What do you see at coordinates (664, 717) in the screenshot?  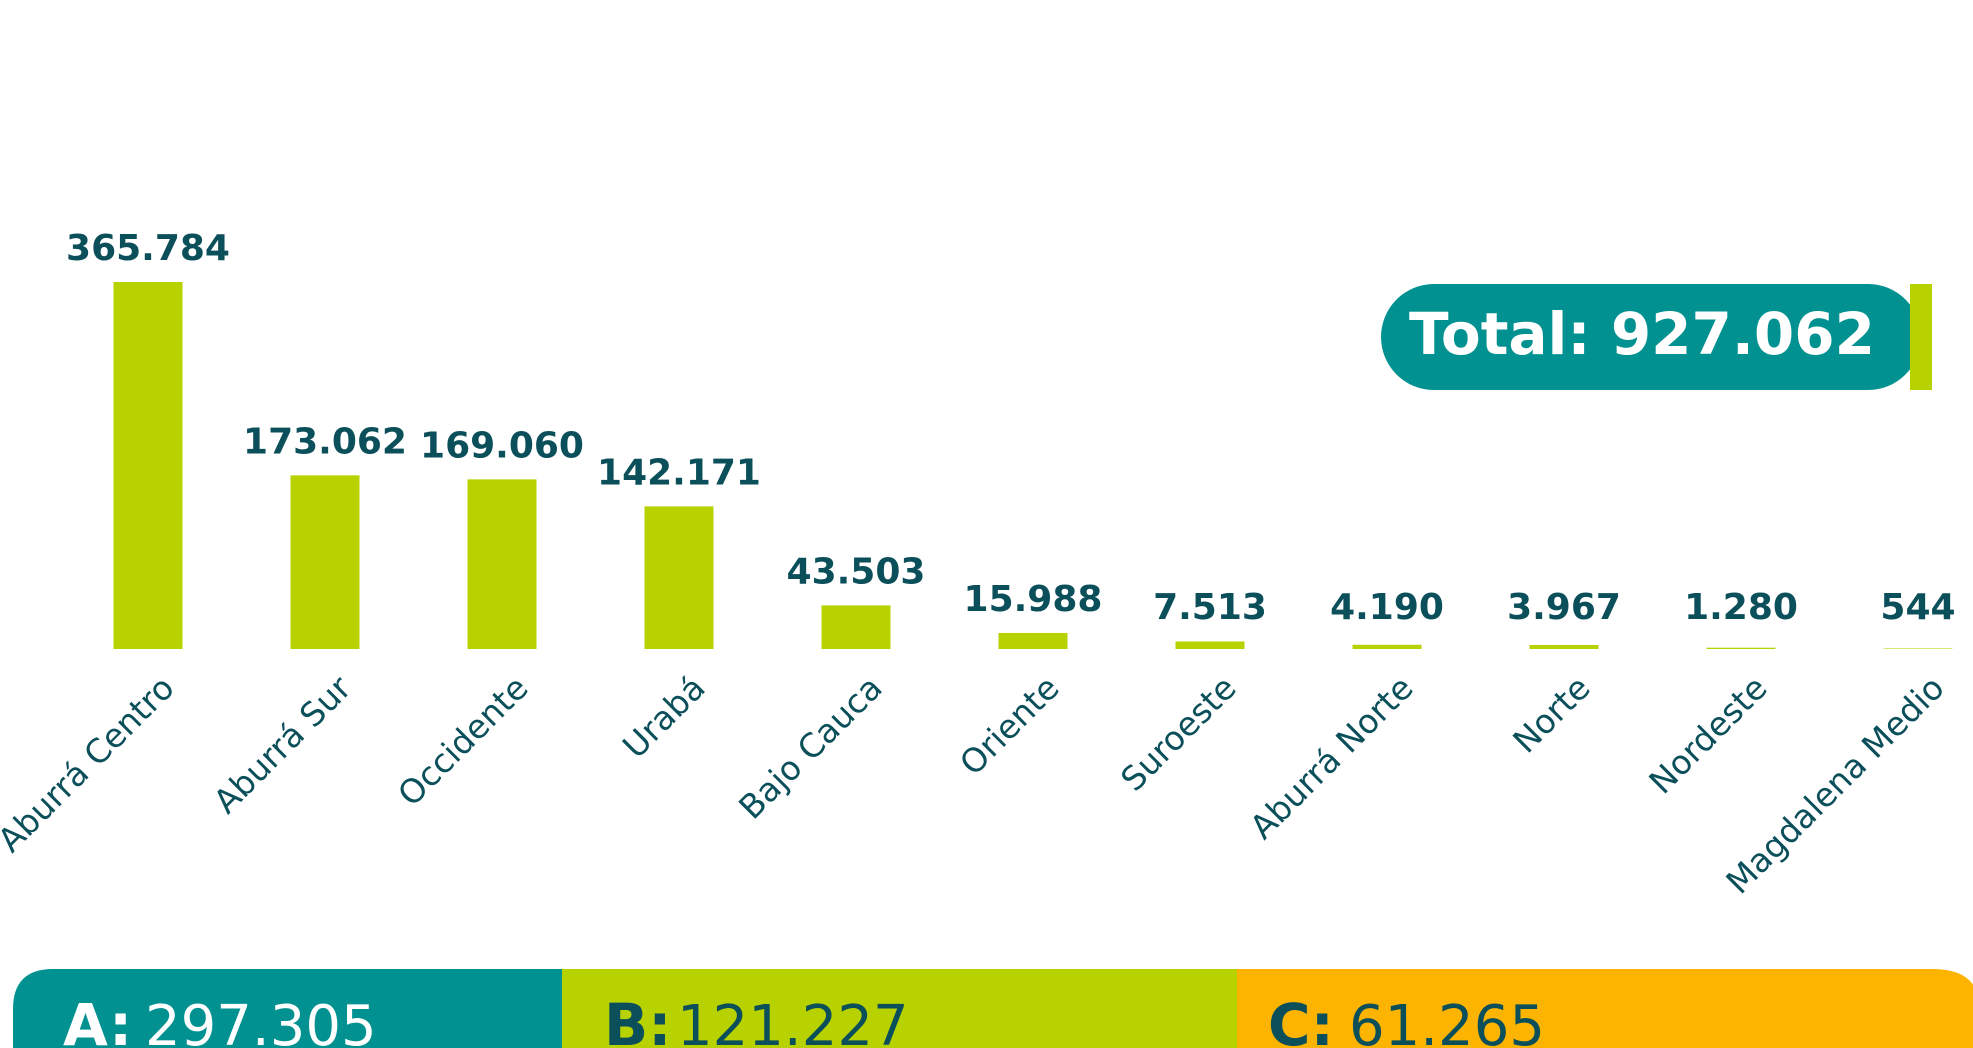 I see `category-label: Urabá` at bounding box center [664, 717].